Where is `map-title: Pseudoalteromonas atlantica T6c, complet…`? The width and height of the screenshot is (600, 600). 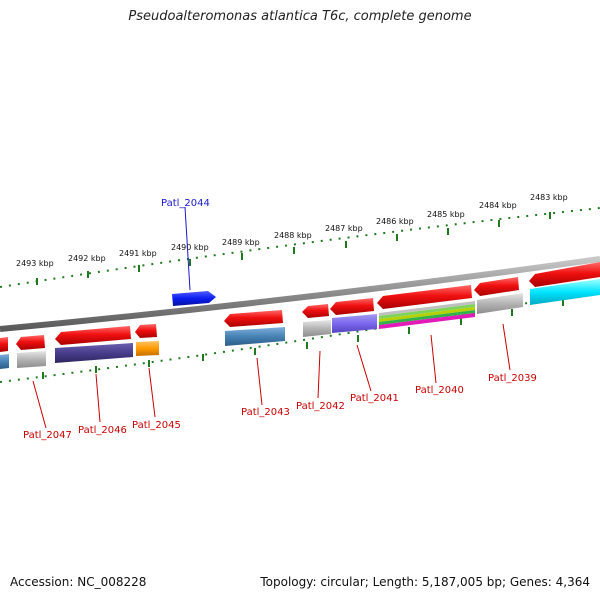
map-title: Pseudoalteromonas atlantica T6c, complet… is located at coordinates (300, 16).